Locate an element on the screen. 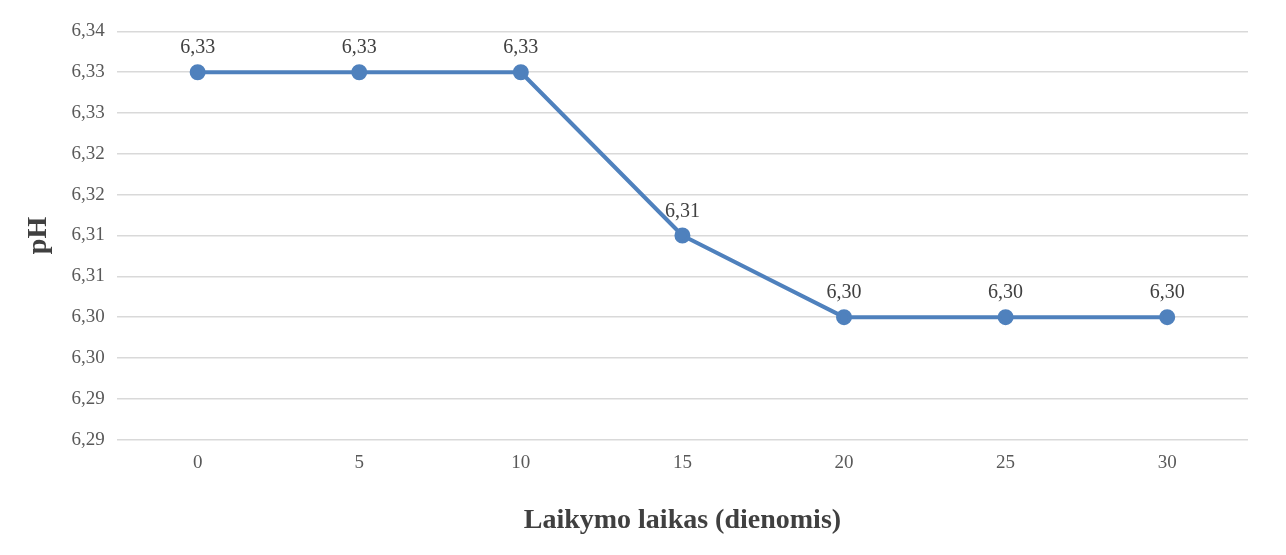 The image size is (1286, 555). x-tick-label: 10 is located at coordinates (521, 461).